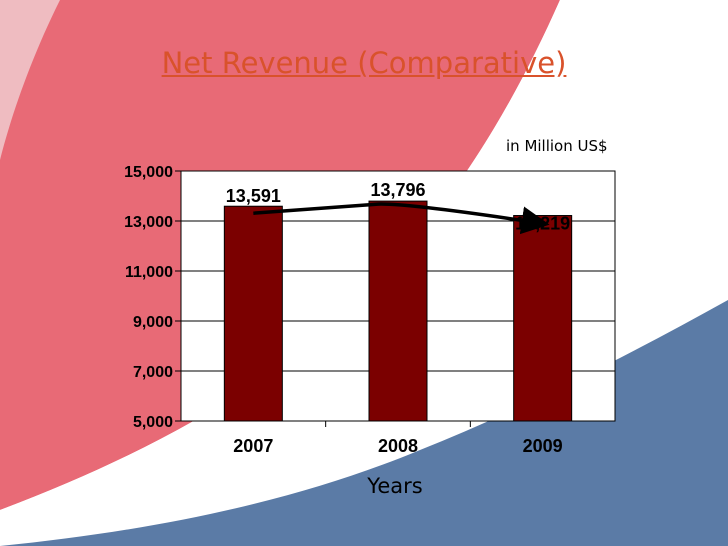 The image size is (728, 546). What do you see at coordinates (30, 80) in the screenshot?
I see `background-left-white-edge` at bounding box center [30, 80].